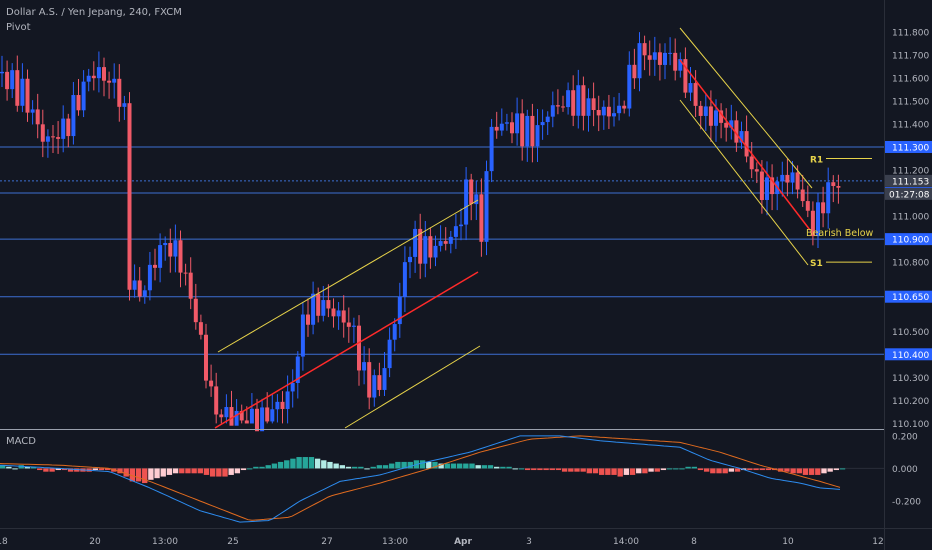 The width and height of the screenshot is (932, 550). I want to click on channel-lower-line, so click(412, 387).